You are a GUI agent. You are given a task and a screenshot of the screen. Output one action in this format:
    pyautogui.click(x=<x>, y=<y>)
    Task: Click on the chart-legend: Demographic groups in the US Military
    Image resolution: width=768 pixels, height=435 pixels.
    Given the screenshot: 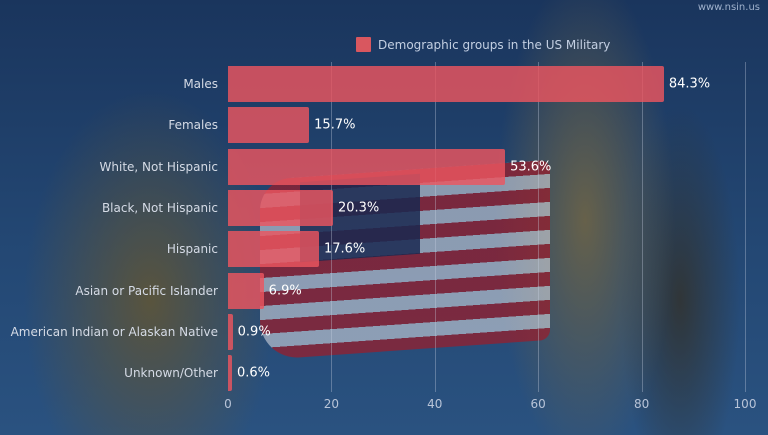 What is the action you would take?
    pyautogui.click(x=483, y=44)
    